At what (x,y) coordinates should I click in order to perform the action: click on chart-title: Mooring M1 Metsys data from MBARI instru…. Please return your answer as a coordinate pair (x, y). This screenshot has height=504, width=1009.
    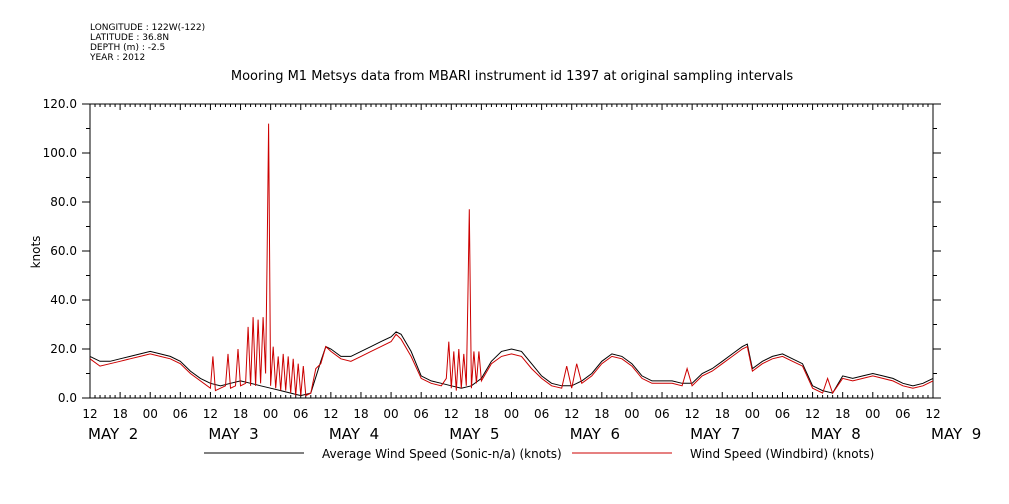
    Looking at the image, I should click on (512, 76).